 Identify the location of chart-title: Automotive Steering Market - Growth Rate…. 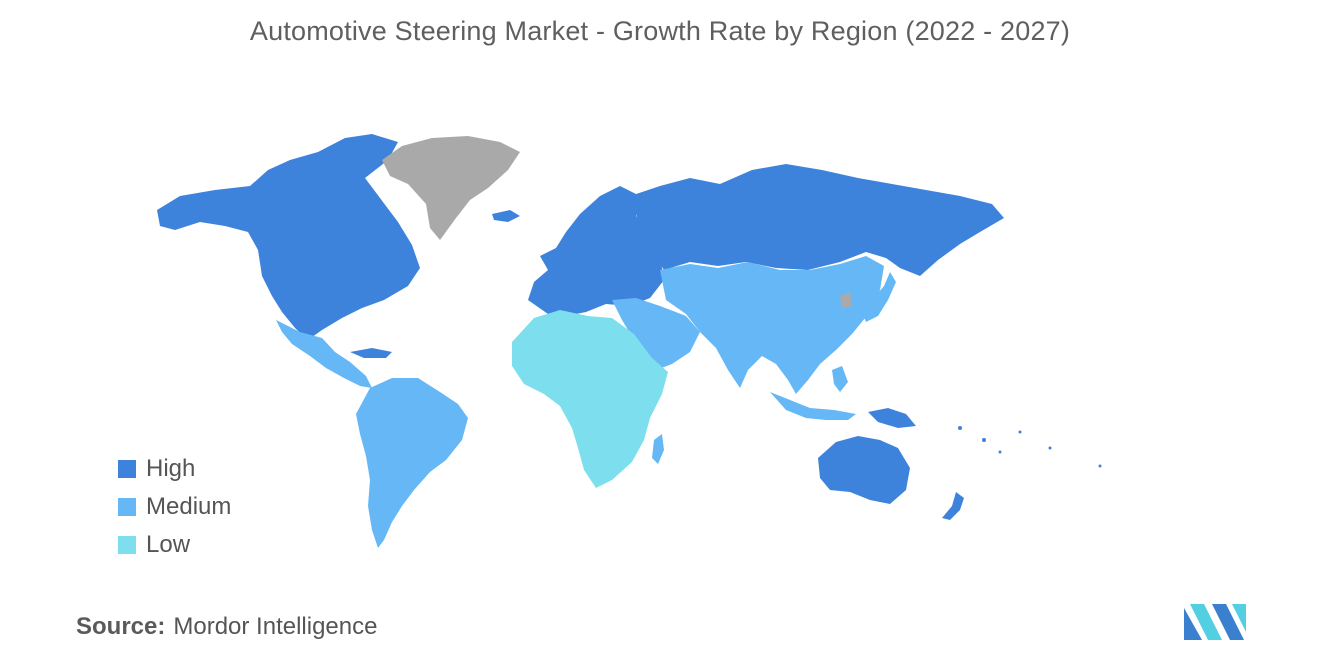
(660, 31).